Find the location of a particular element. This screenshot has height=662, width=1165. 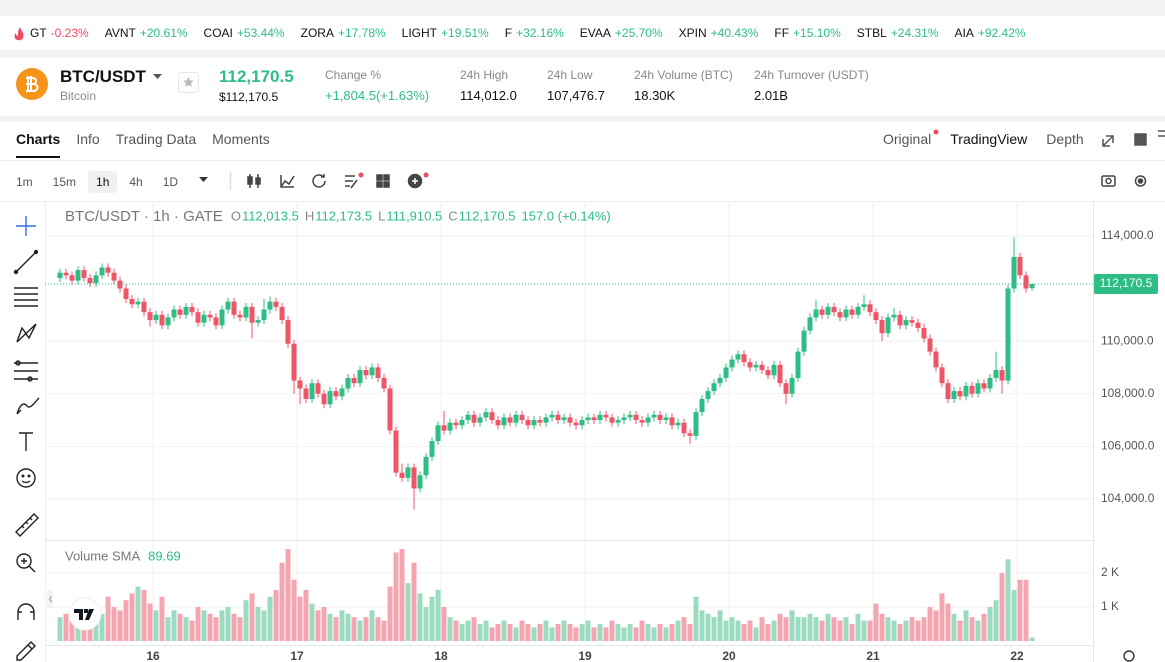

tab: Info is located at coordinates (88, 139).